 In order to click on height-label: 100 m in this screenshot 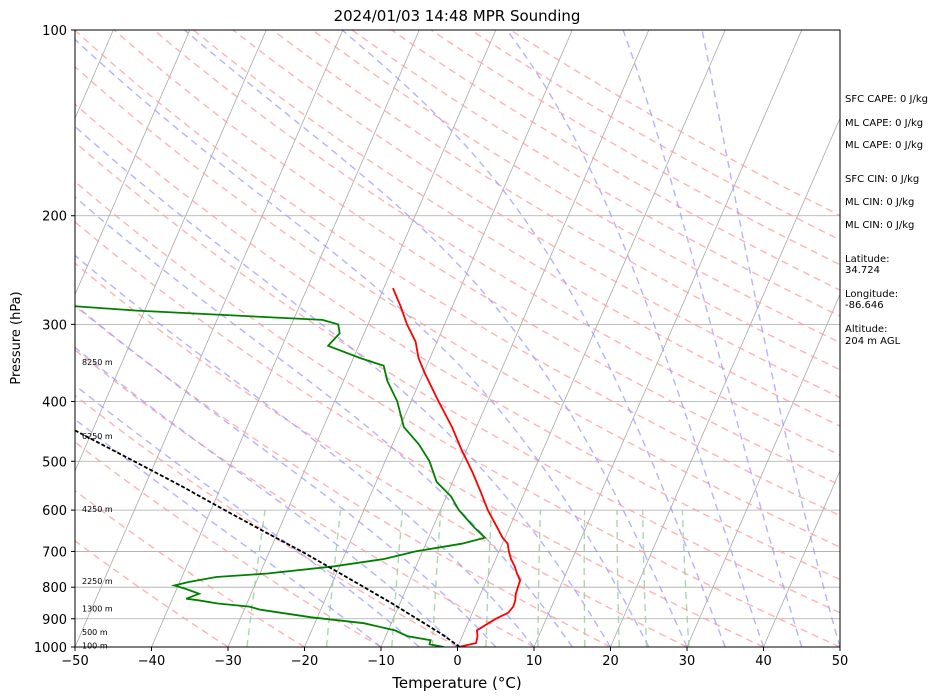, I will do `click(95, 646)`.